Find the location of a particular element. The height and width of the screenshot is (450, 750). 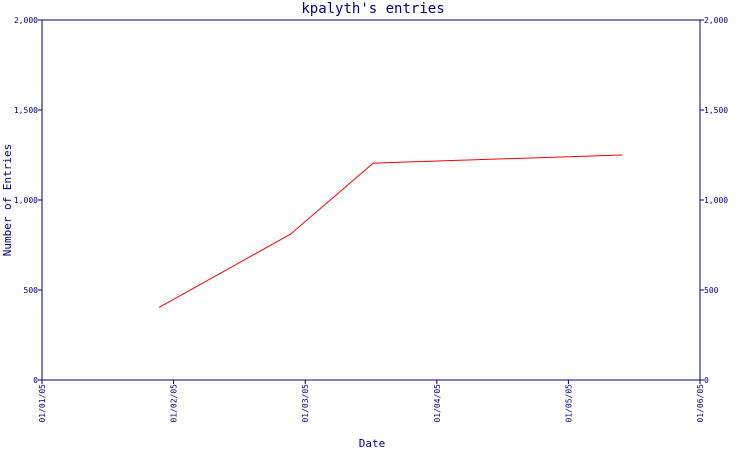

y-axis-left: 0 500 1,000 1,500 2,000 is located at coordinates (28, 200).